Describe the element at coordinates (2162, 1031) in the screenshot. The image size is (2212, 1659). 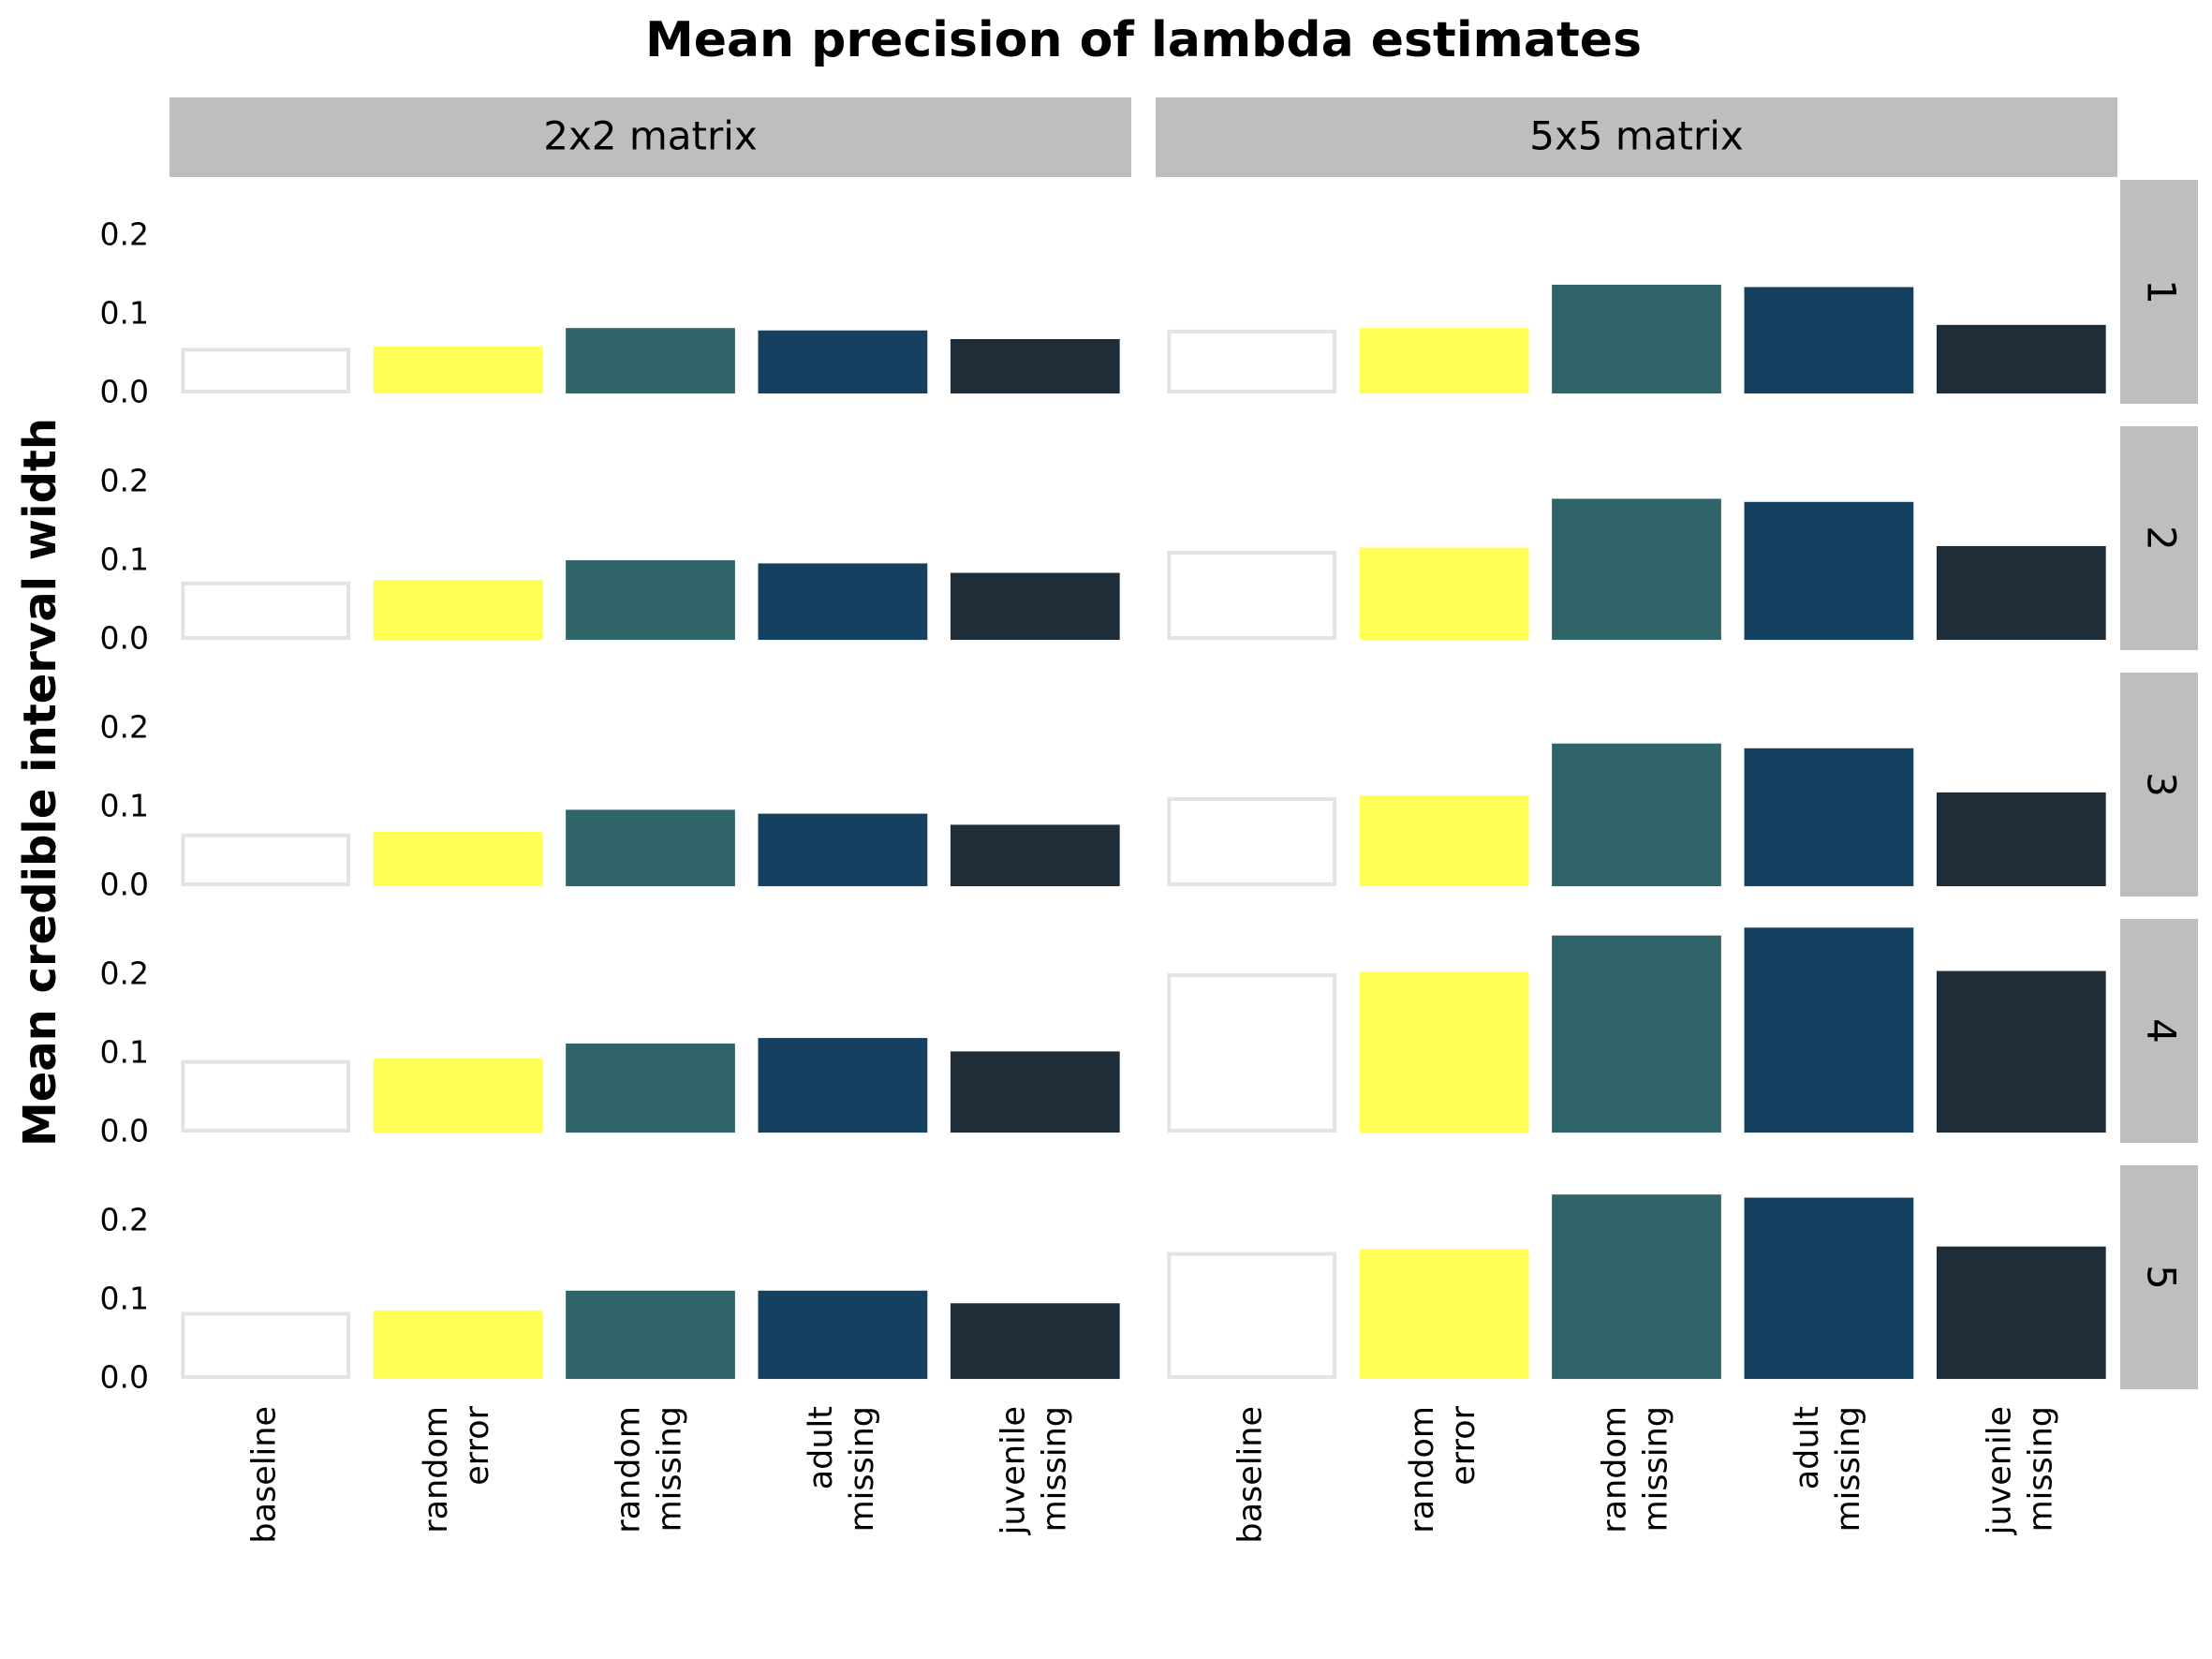
I see `row-strip-label: 4` at that location.